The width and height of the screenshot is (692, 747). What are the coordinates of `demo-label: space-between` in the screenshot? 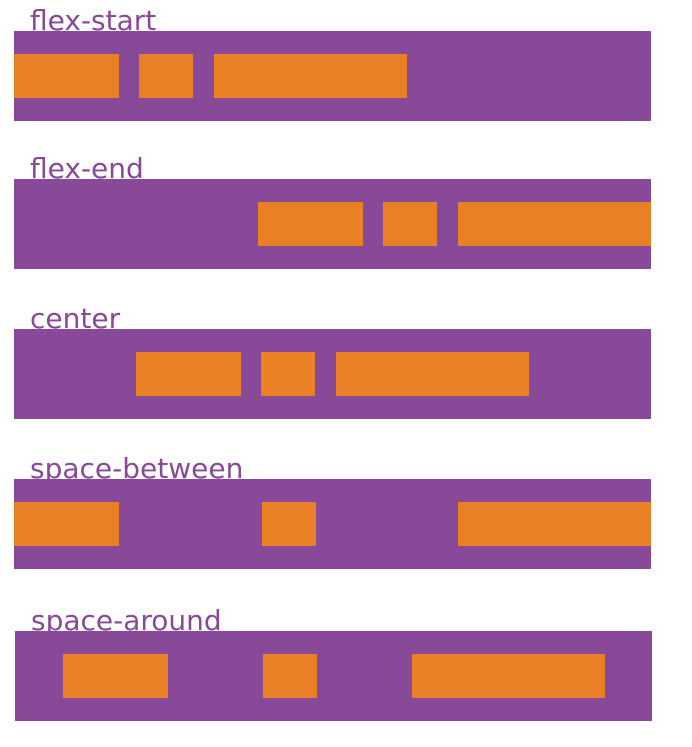 It's located at (137, 468).